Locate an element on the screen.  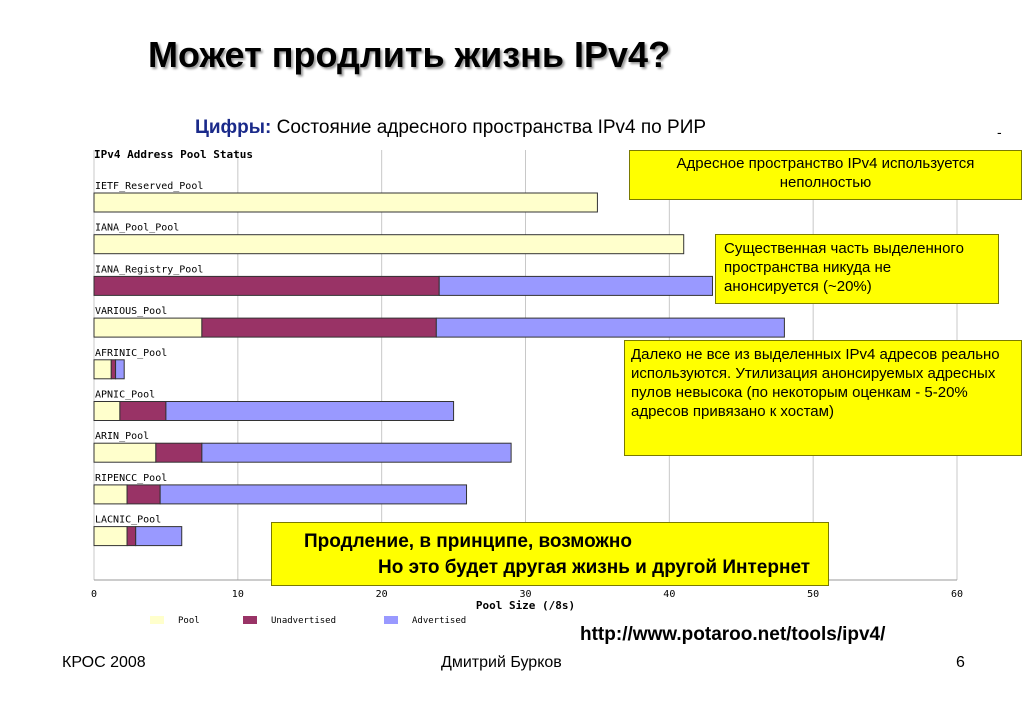
x-tick-label: 30 is located at coordinates (525, 594).